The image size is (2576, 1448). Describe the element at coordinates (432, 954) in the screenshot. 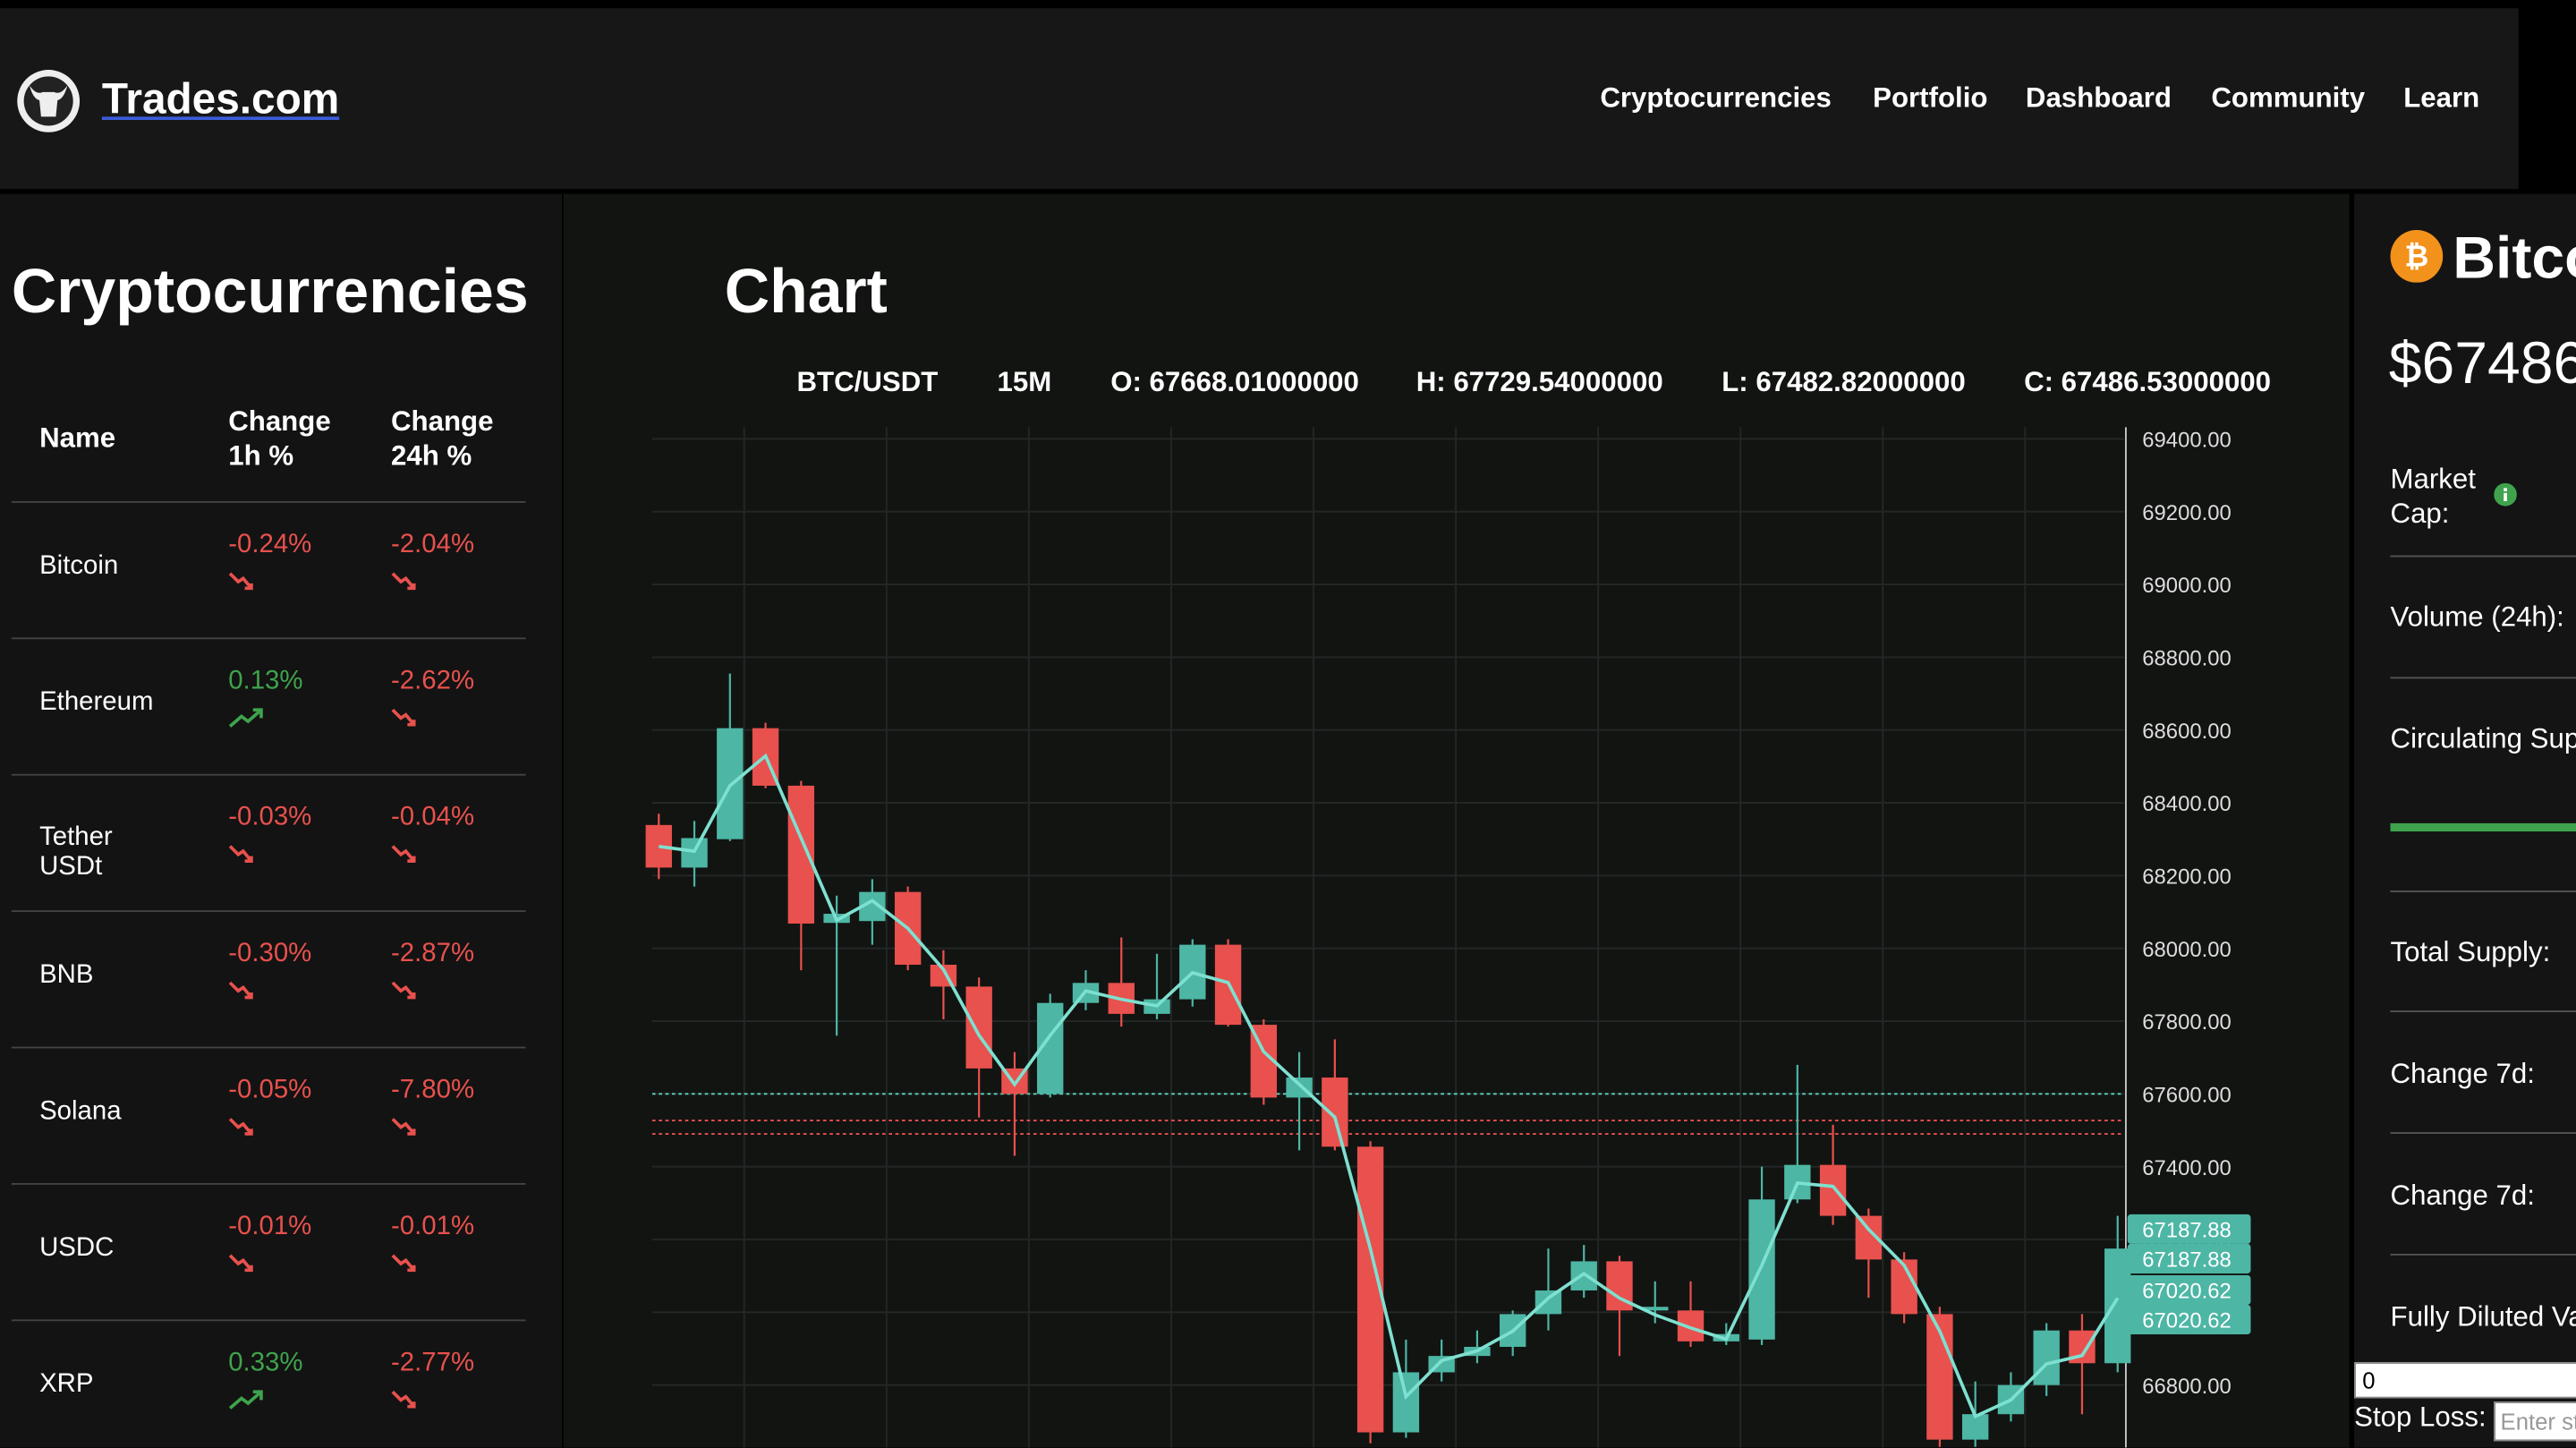

I see `change-value: -2.87%` at that location.